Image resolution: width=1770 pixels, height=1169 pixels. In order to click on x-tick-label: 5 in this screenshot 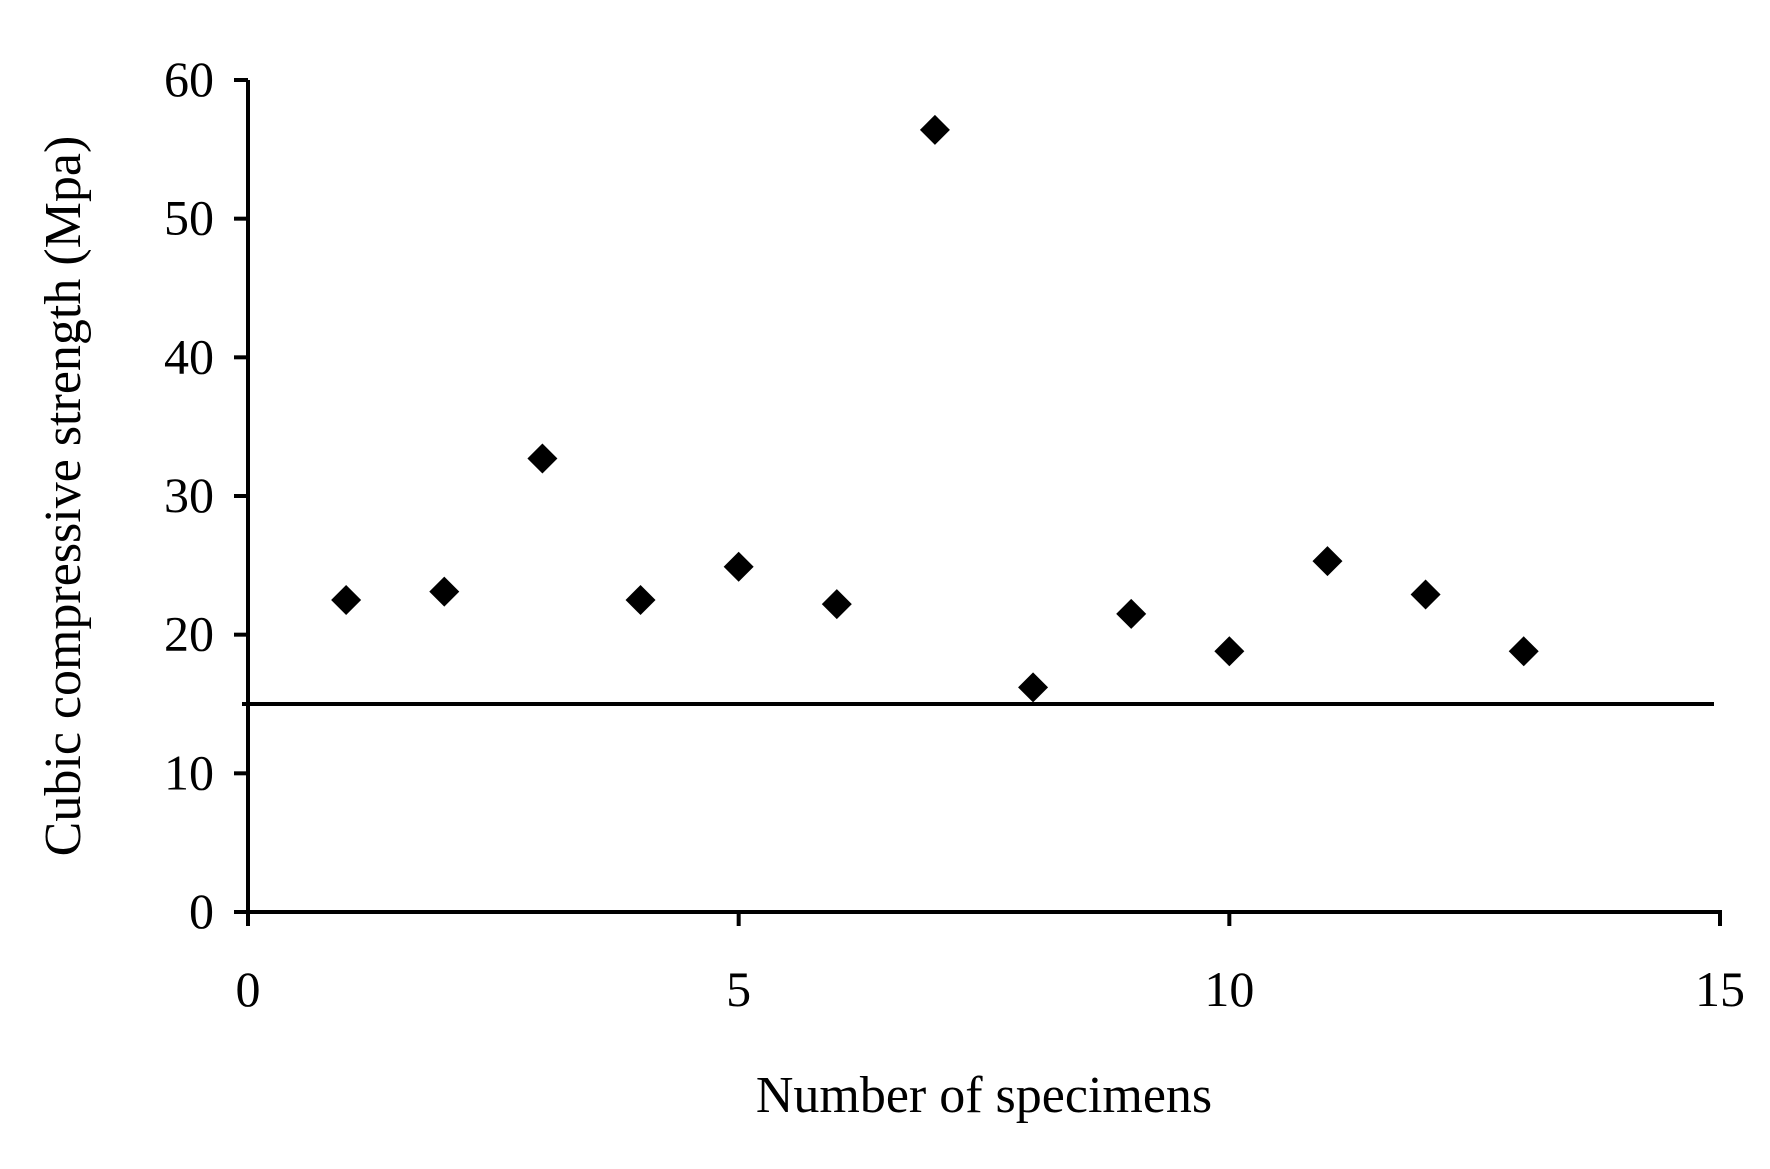, I will do `click(738, 989)`.